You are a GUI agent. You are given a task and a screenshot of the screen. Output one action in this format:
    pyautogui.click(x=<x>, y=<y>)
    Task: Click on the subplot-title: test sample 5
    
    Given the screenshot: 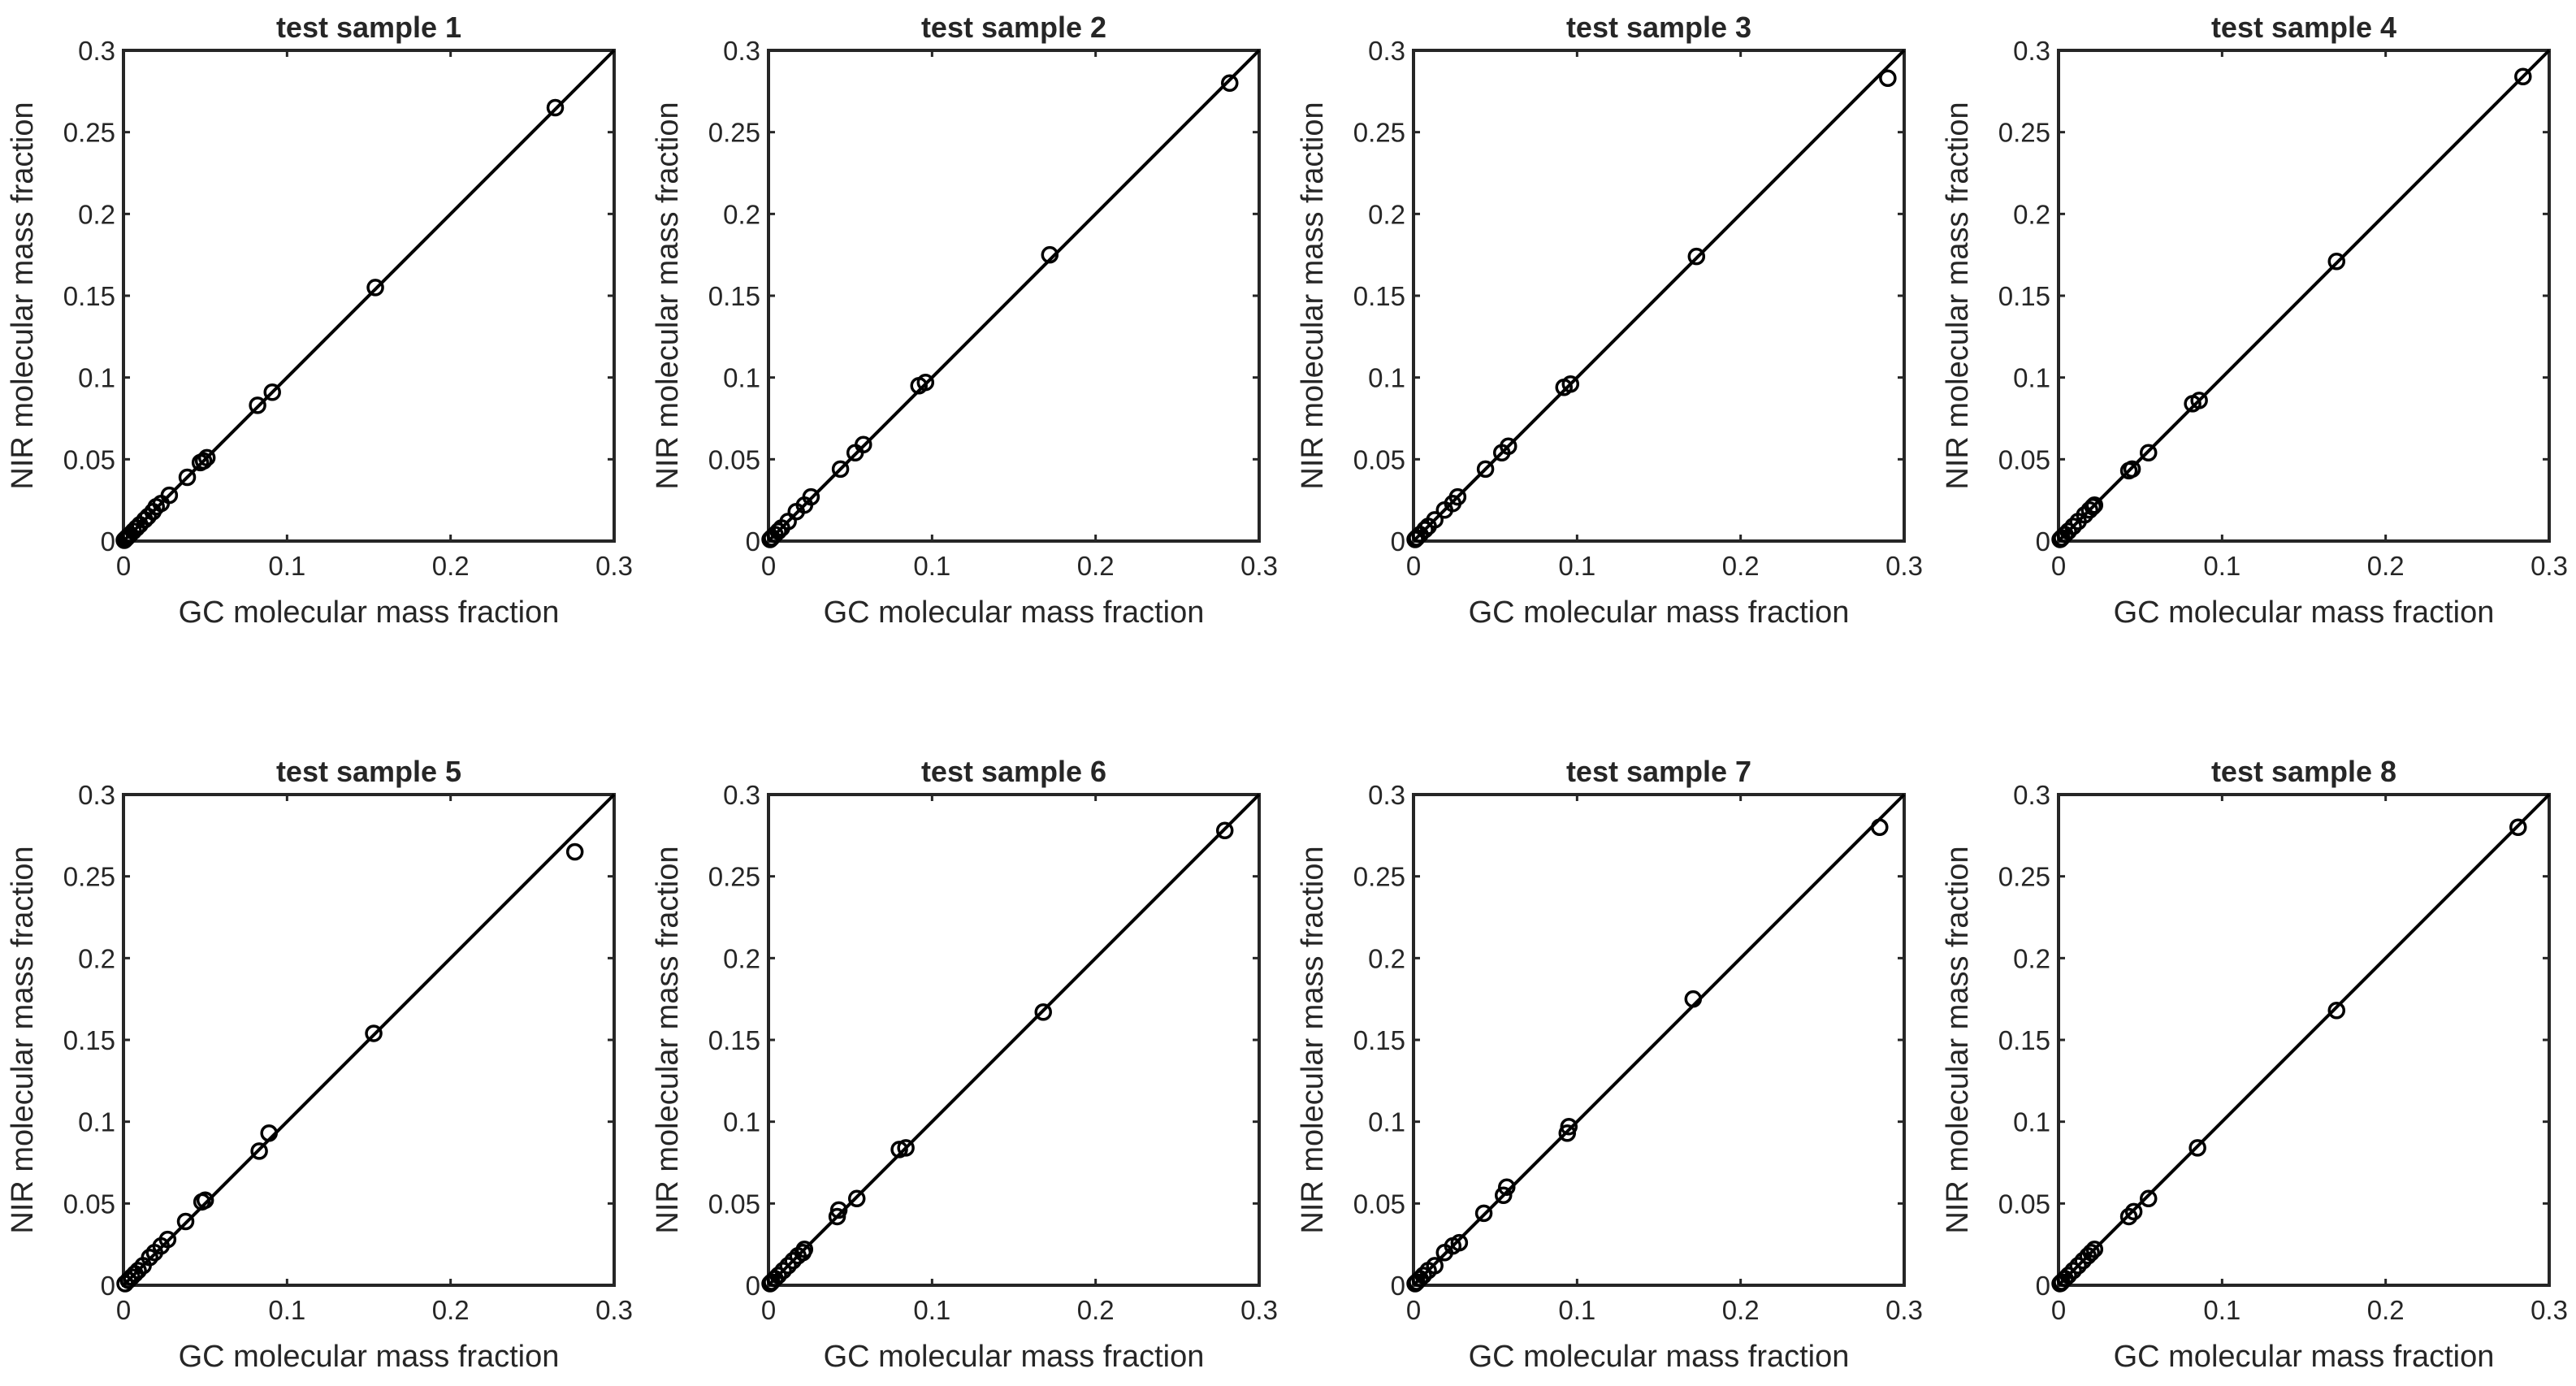 What is the action you would take?
    pyautogui.click(x=368, y=771)
    